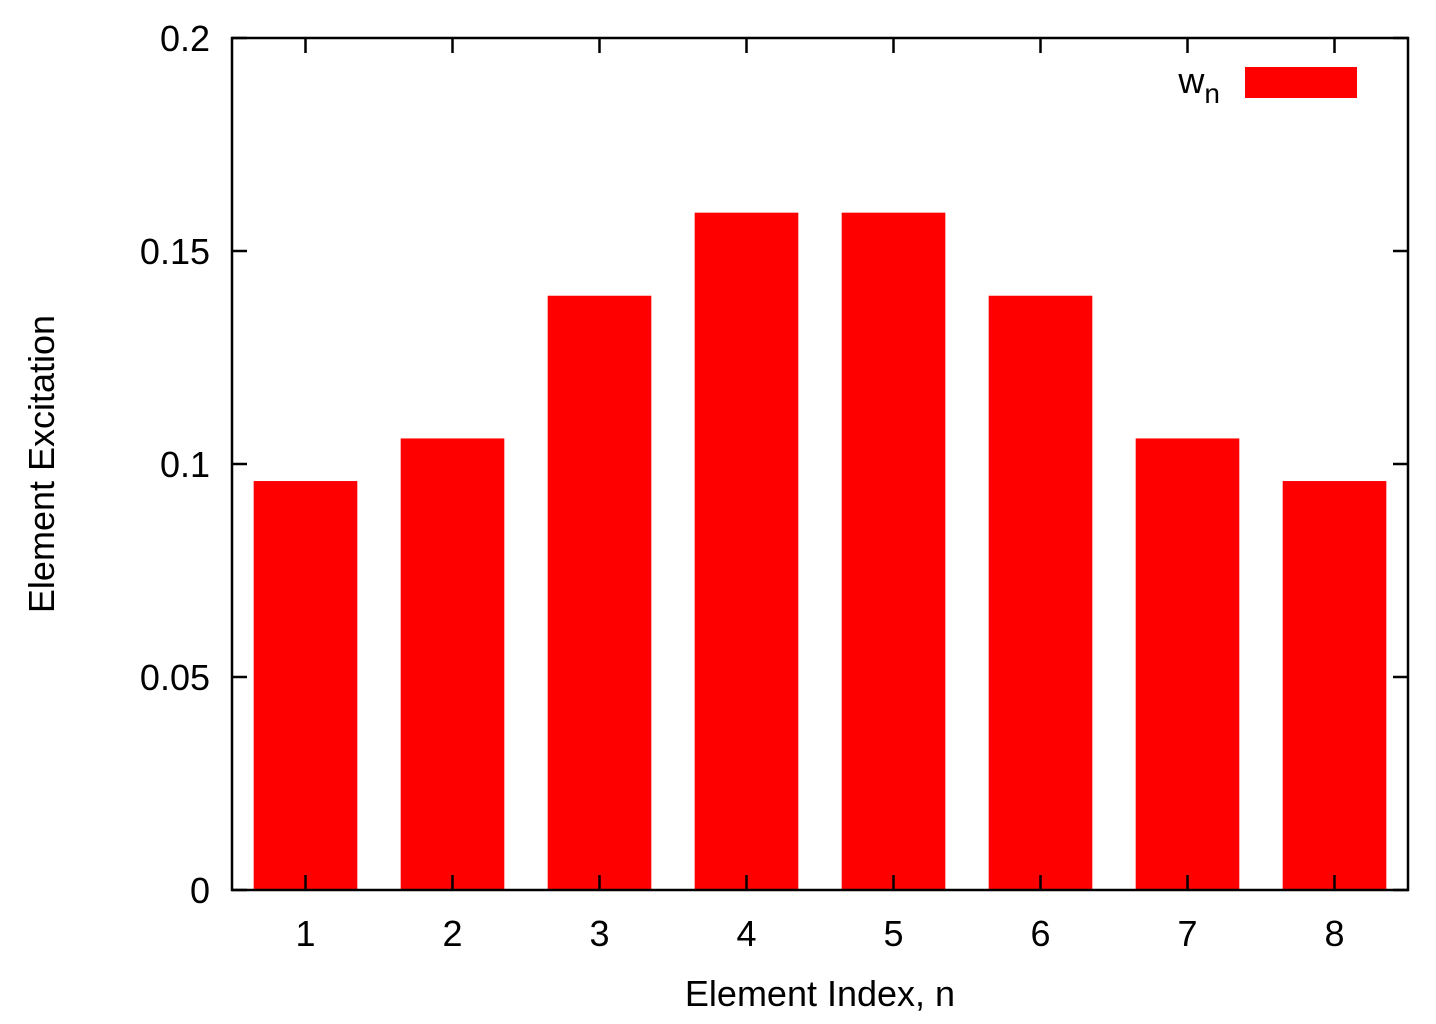 The width and height of the screenshot is (1436, 1024). What do you see at coordinates (175, 251) in the screenshot?
I see `y-tick-label: 0.15` at bounding box center [175, 251].